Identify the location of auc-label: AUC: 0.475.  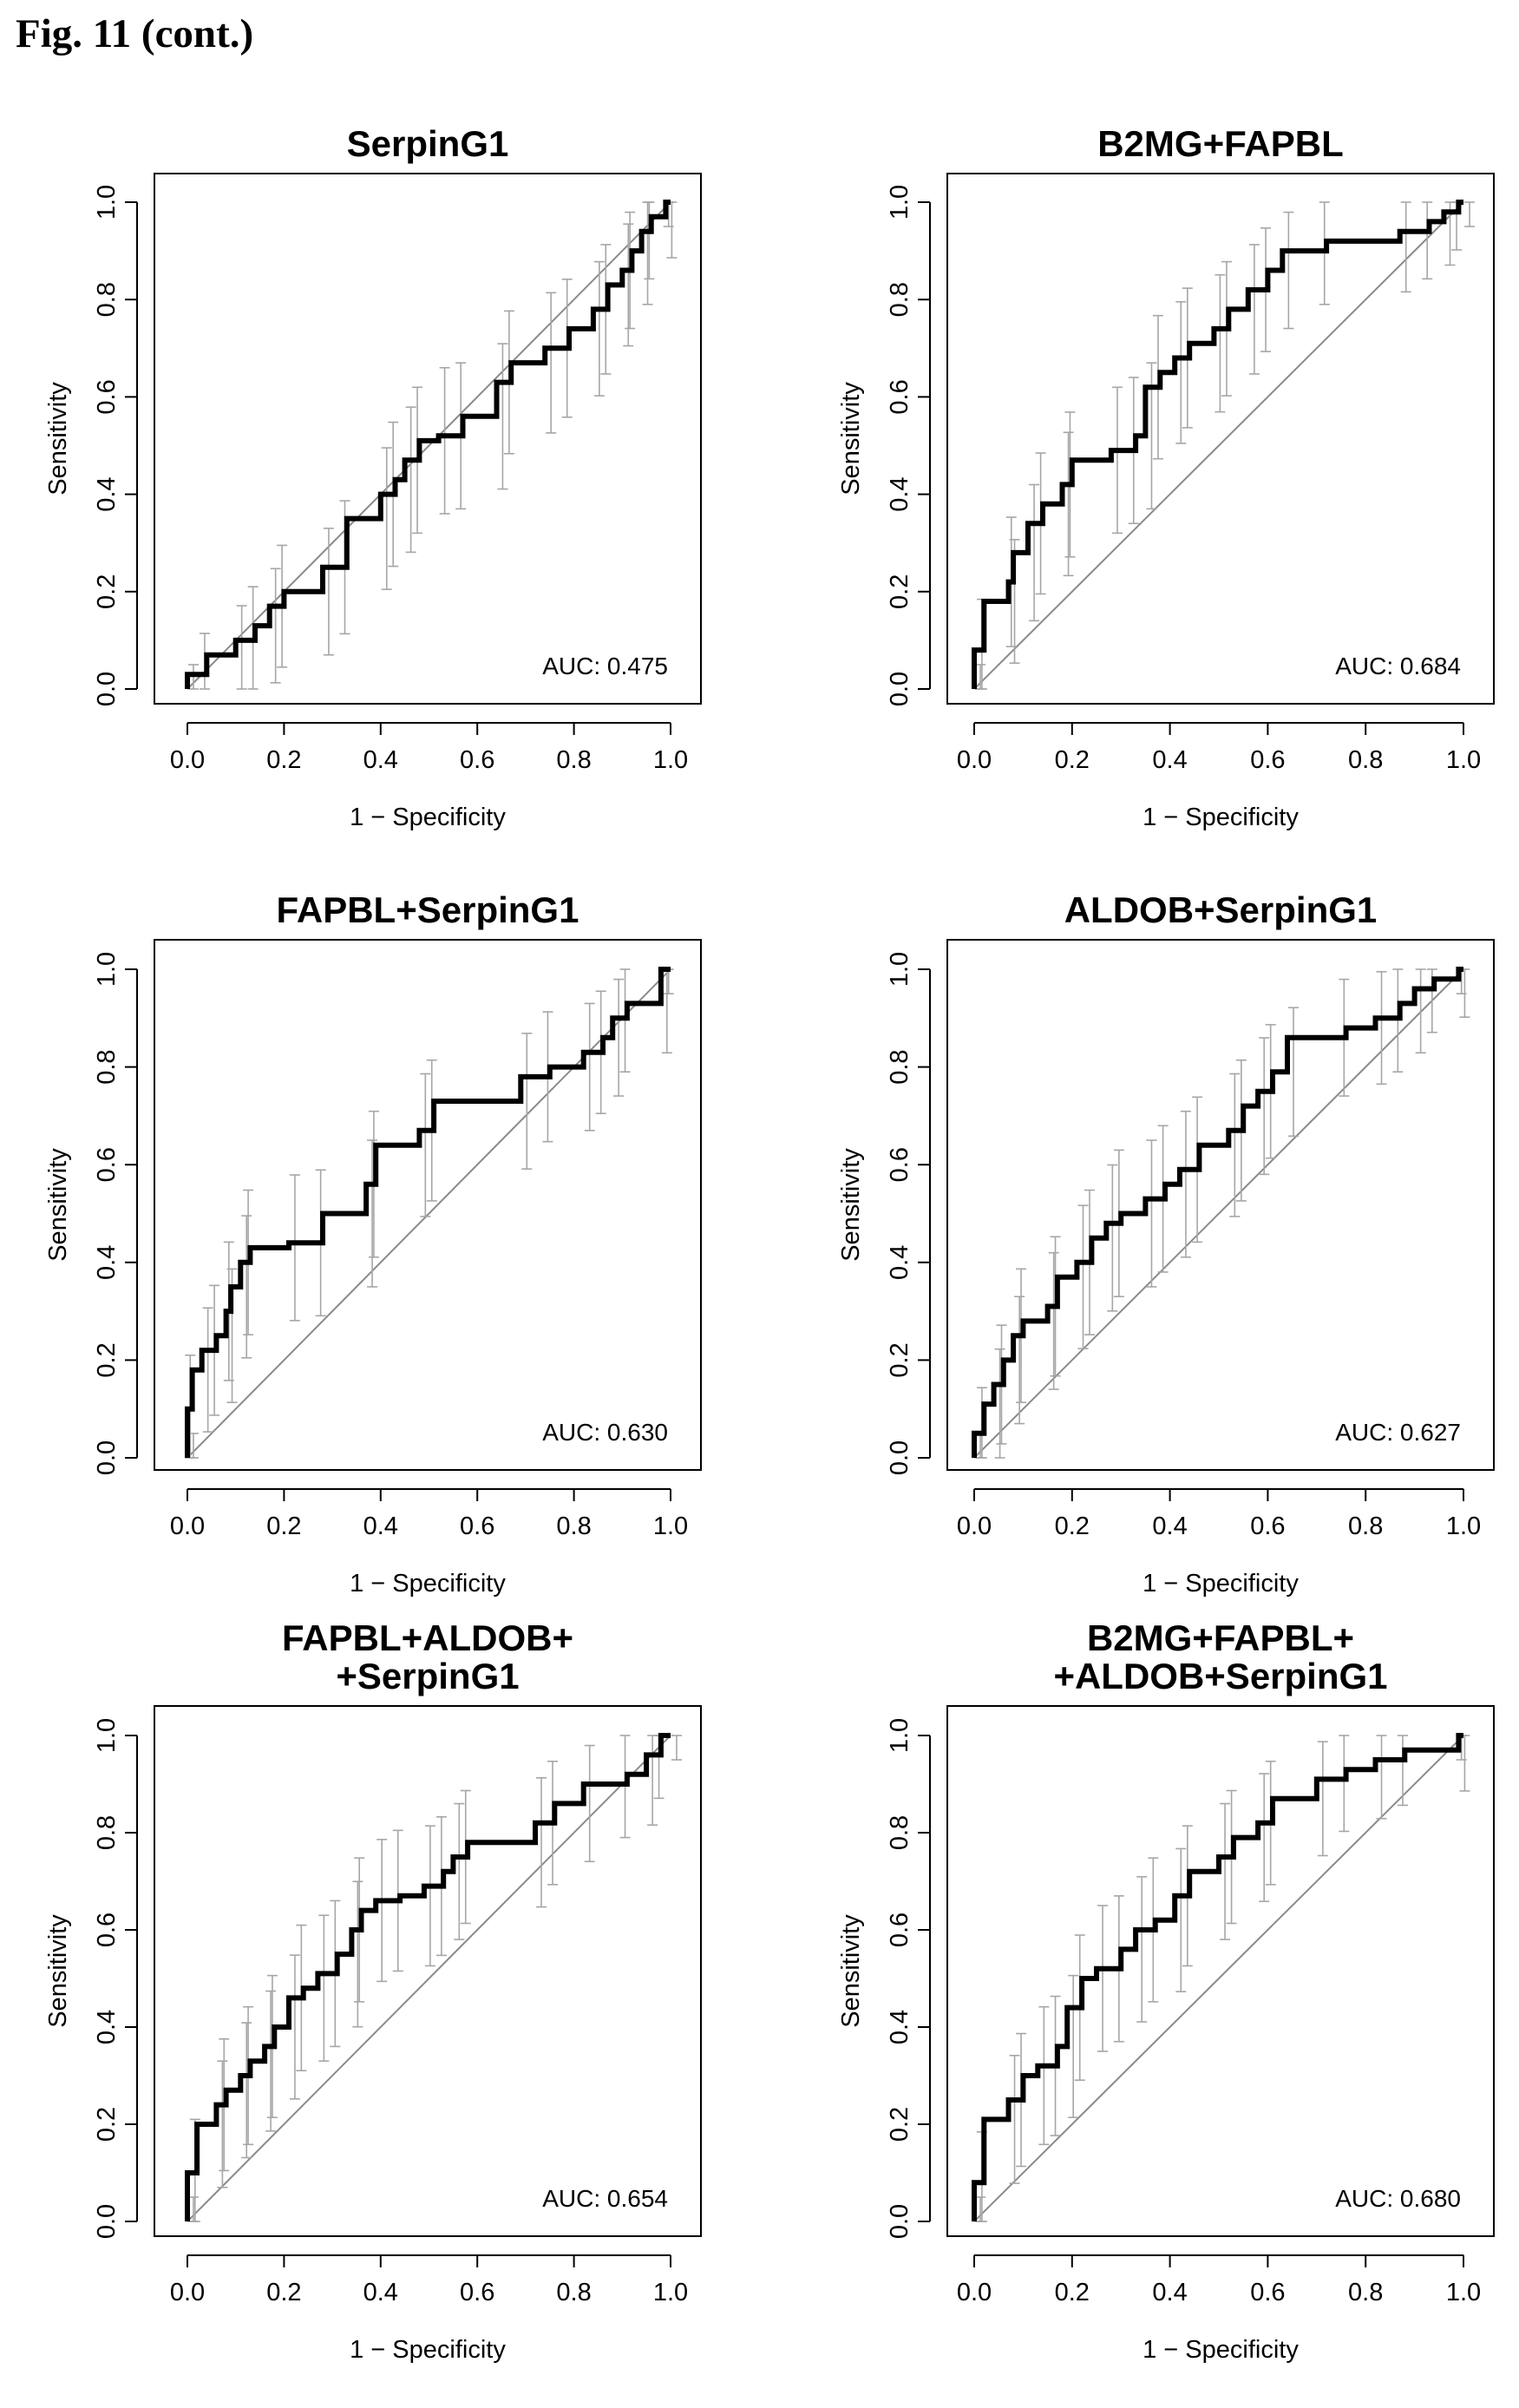
(605, 666).